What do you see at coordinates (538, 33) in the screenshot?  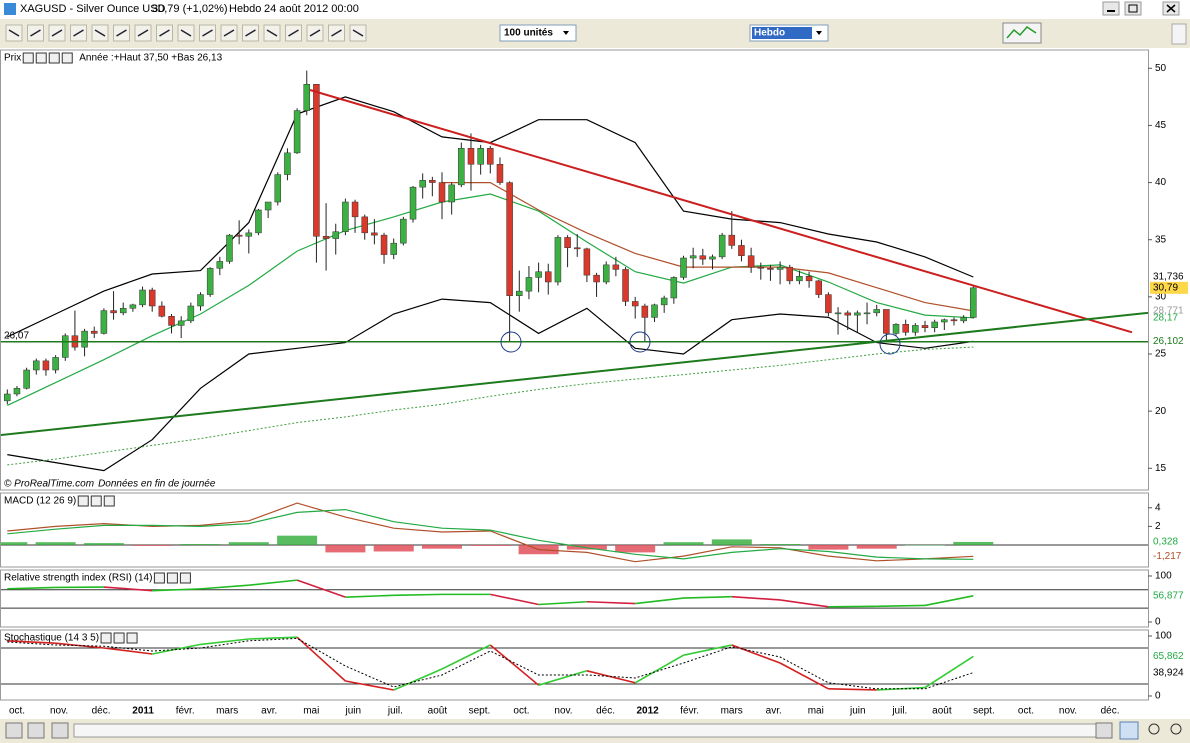 I see `units-dropdown` at bounding box center [538, 33].